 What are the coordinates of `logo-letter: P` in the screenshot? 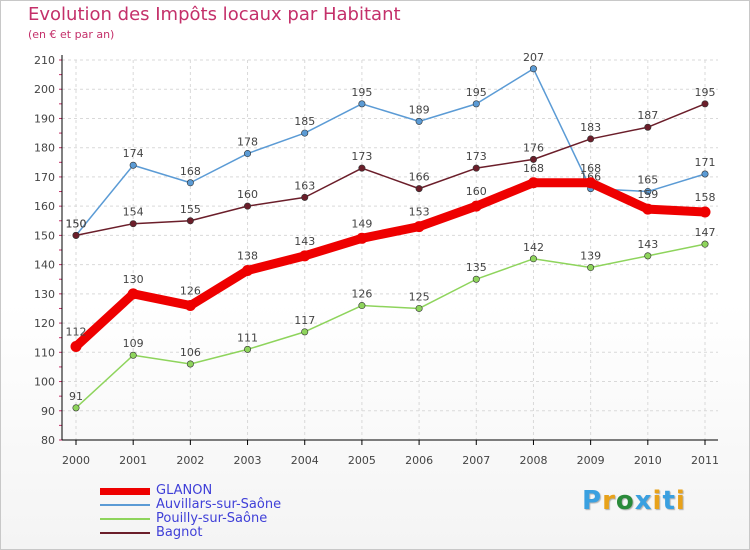 It's located at (592, 501).